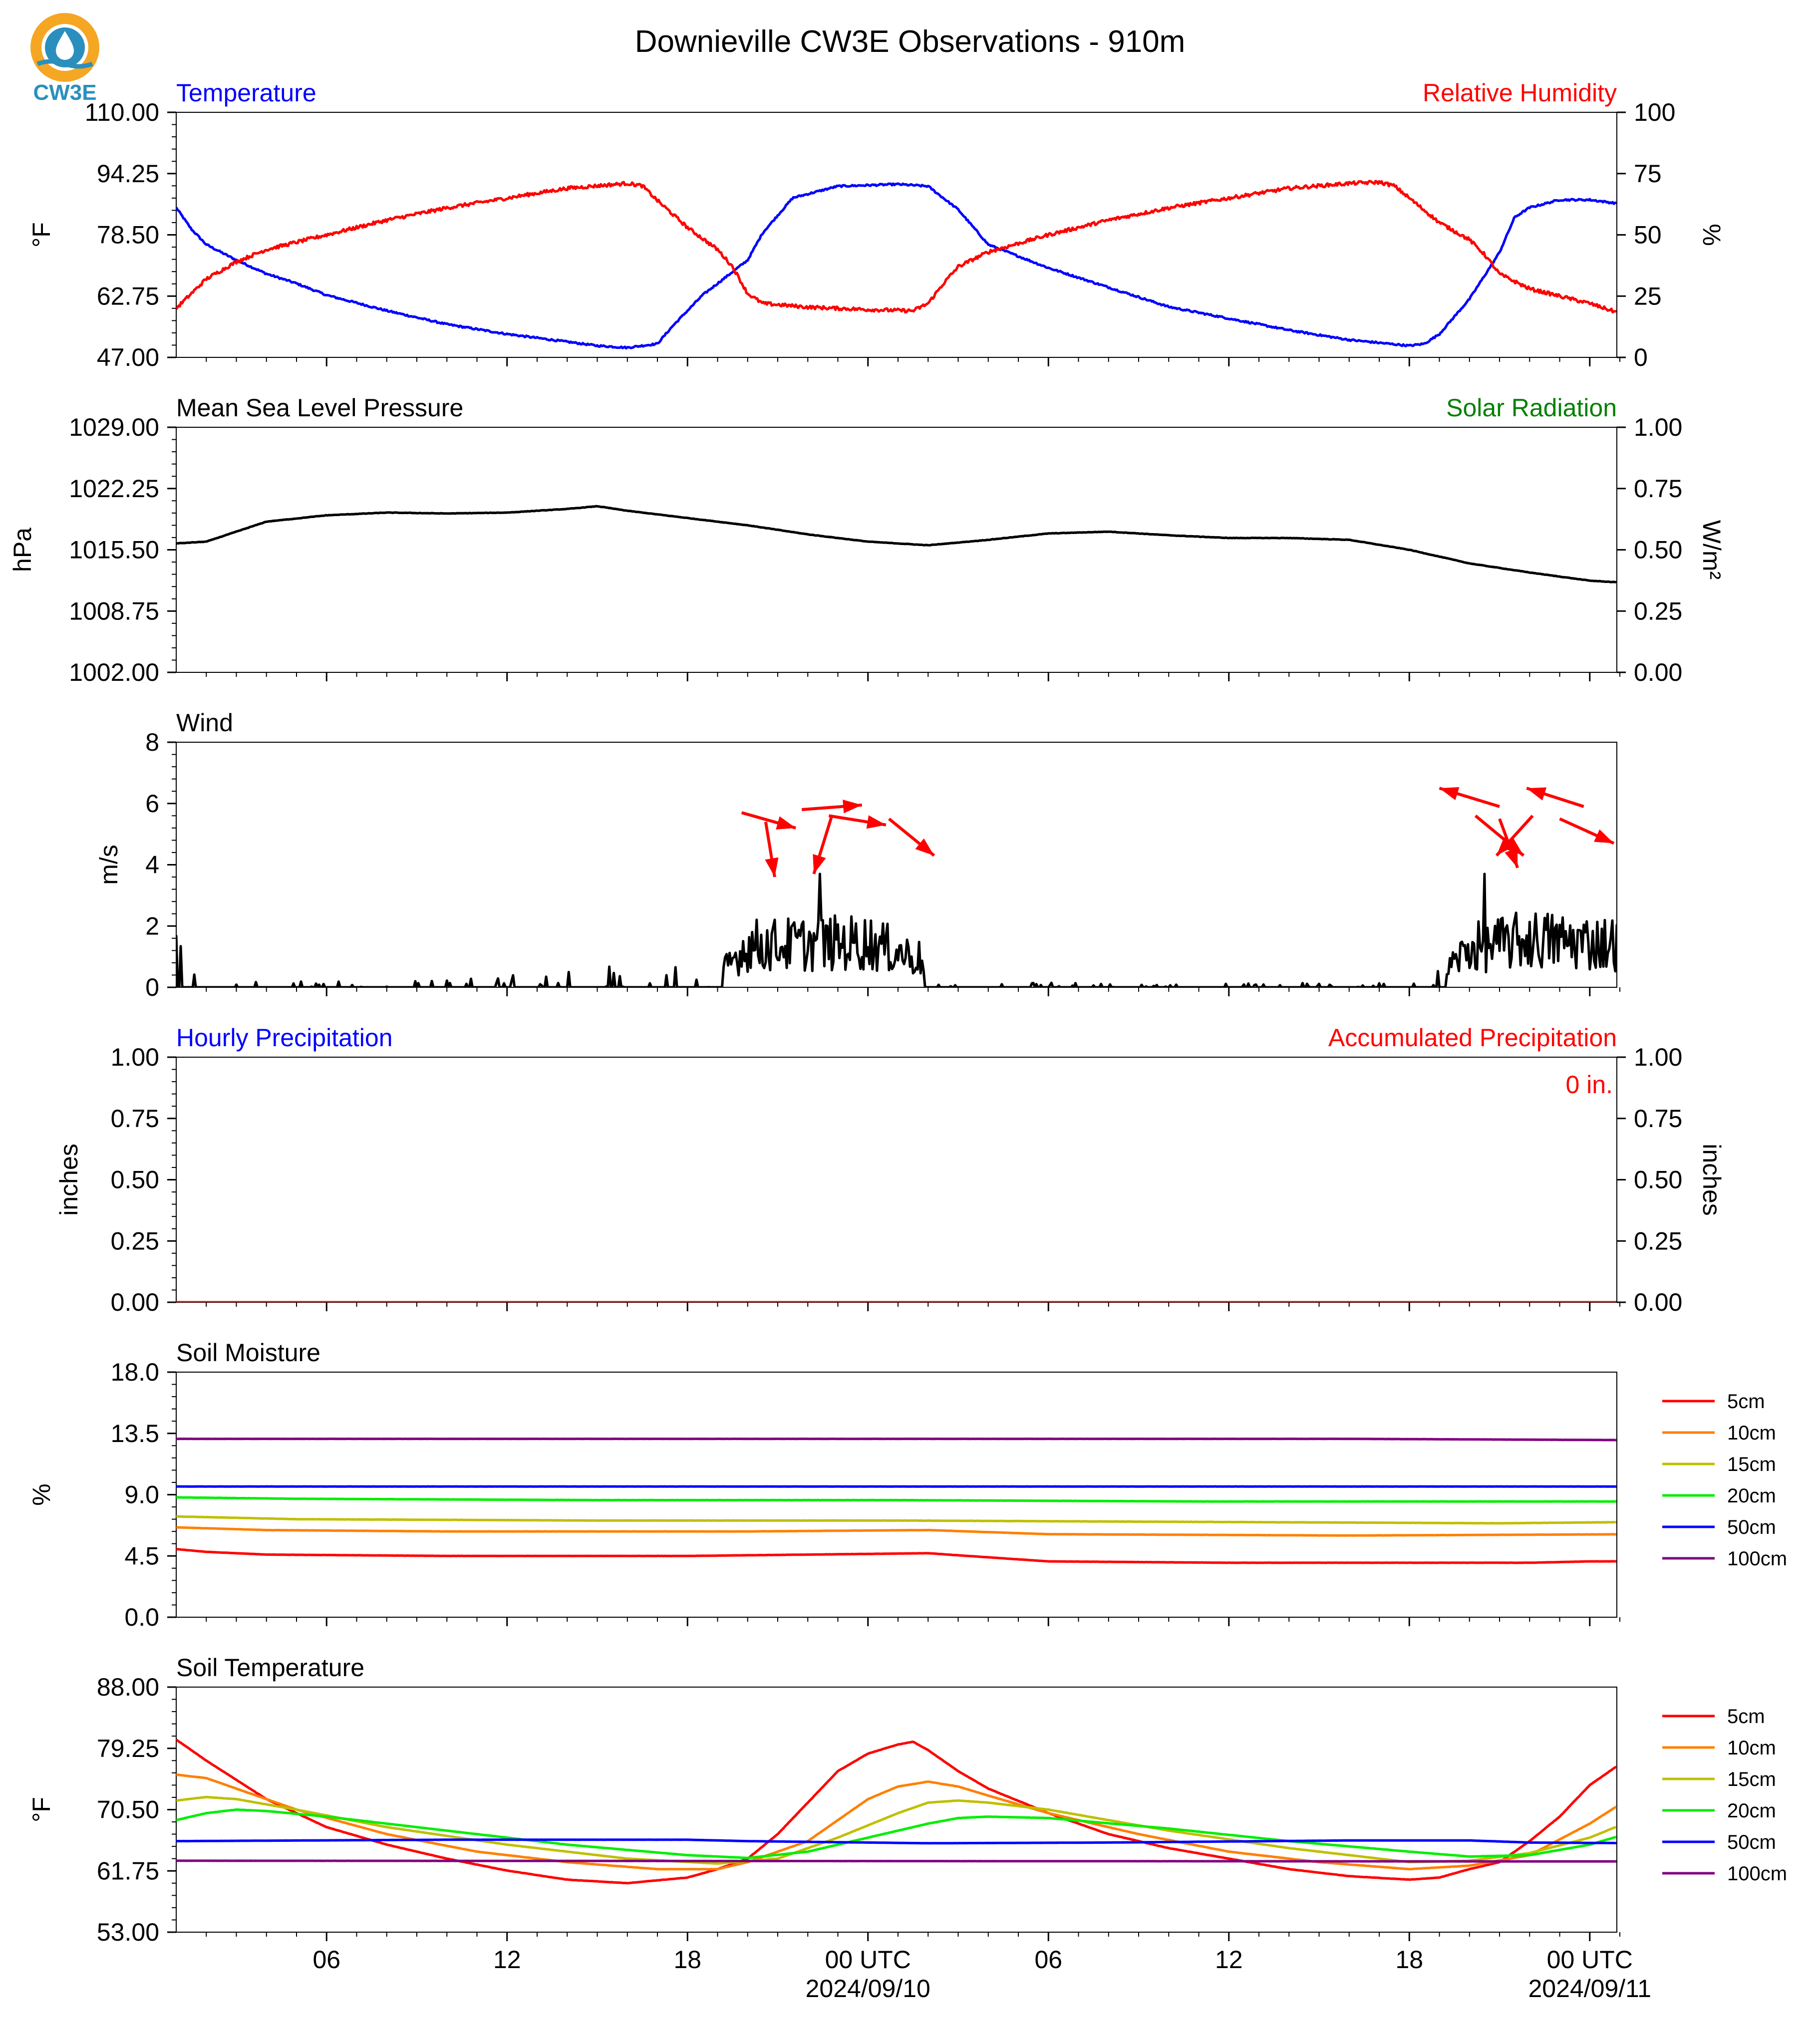  Describe the element at coordinates (135, 1302) in the screenshot. I see `y-tick-label: 0.00` at that location.